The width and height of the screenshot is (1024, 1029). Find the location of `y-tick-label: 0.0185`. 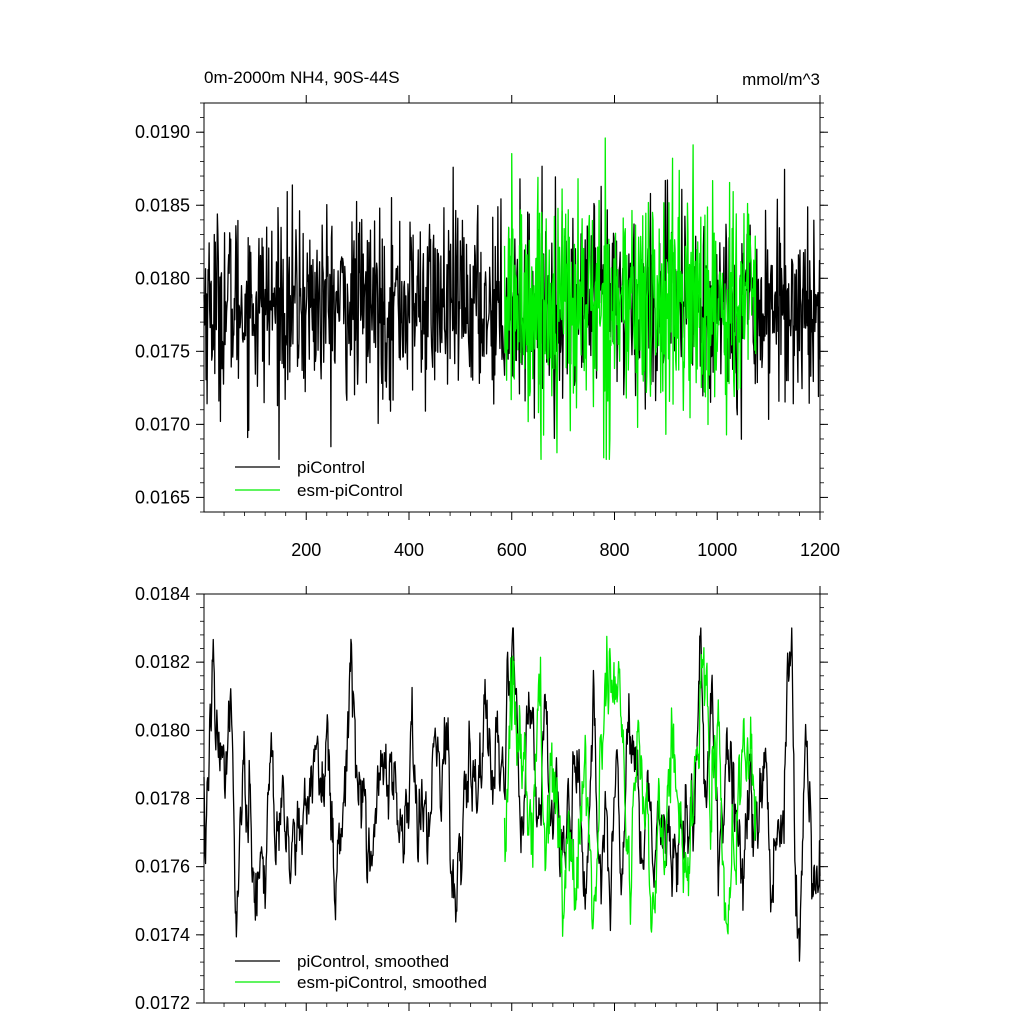

y-tick-label: 0.0185 is located at coordinates (162, 205).